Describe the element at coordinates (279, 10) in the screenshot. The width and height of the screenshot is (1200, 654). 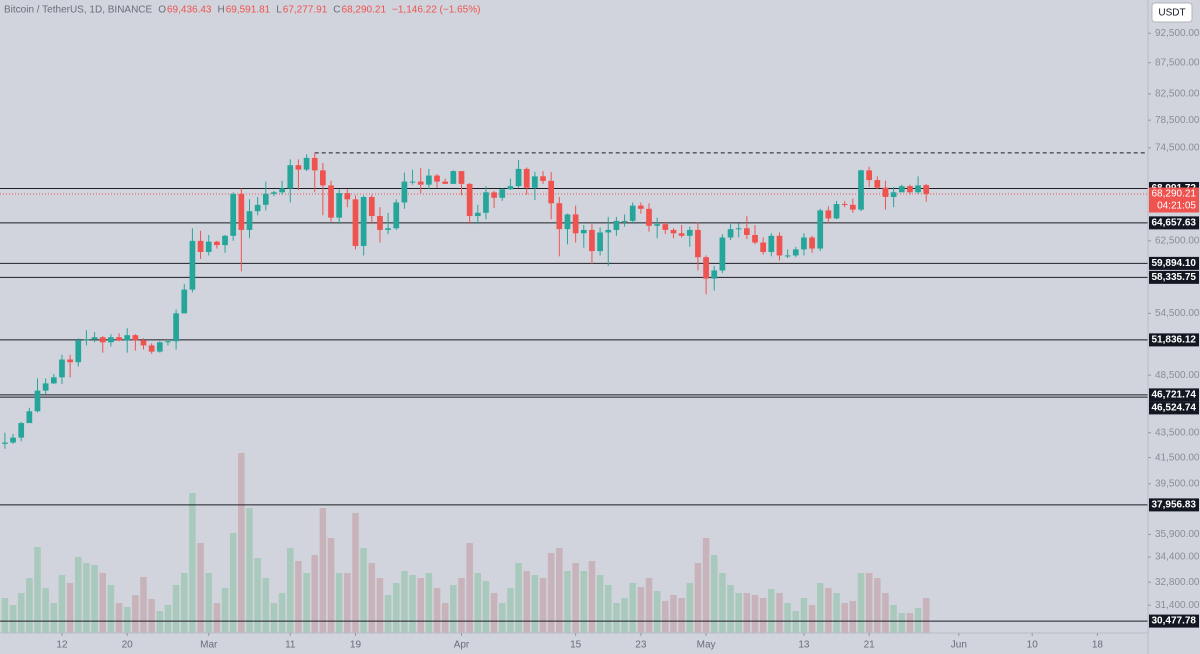
I see `field-key: L` at that location.